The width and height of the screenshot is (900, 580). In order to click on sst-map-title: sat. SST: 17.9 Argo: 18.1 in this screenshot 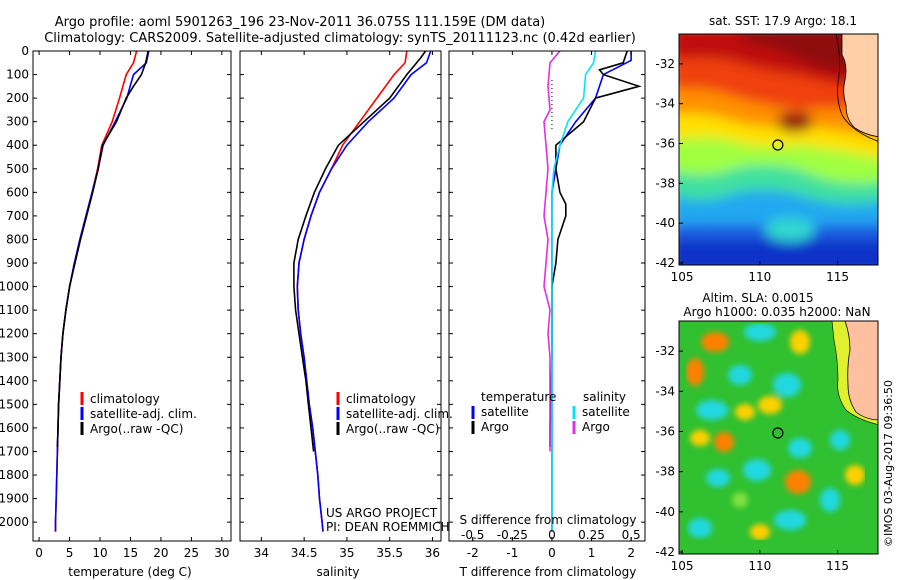, I will do `click(783, 21)`.